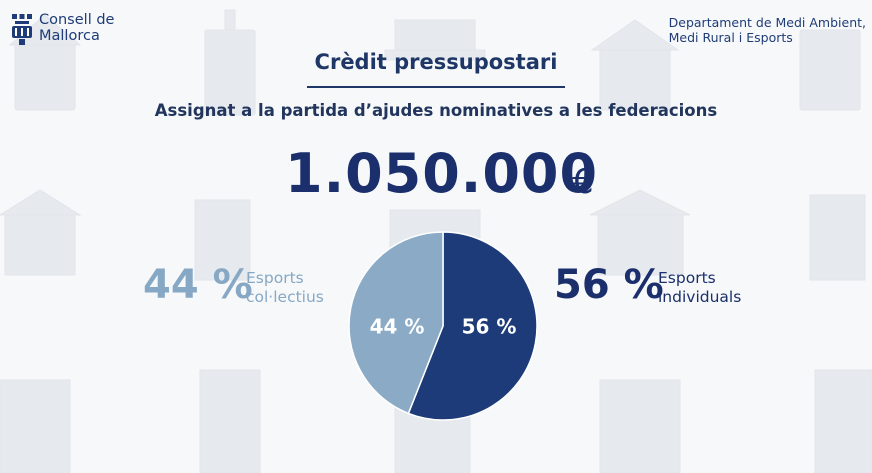 Image resolution: width=872 pixels, height=473 pixels. Describe the element at coordinates (69, 36) in the screenshot. I see `org-name-line2: Mallorca` at that location.